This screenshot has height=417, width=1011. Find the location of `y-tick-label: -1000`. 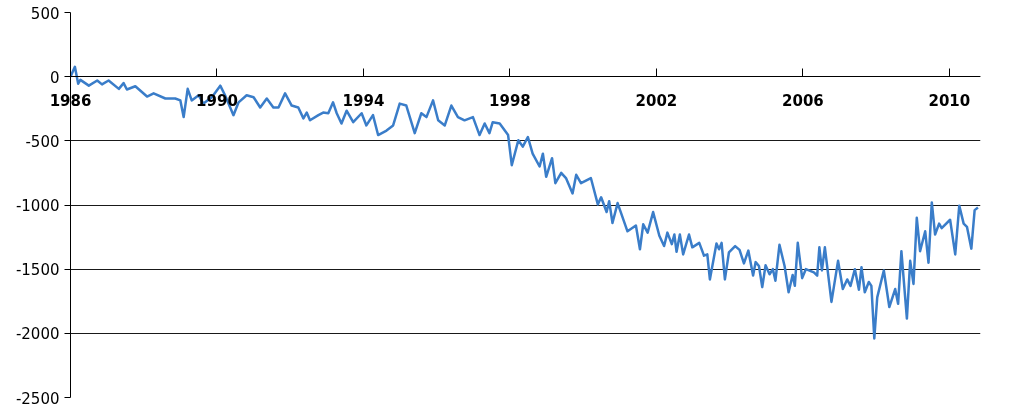

y-tick-label: -1000 is located at coordinates (37, 206).